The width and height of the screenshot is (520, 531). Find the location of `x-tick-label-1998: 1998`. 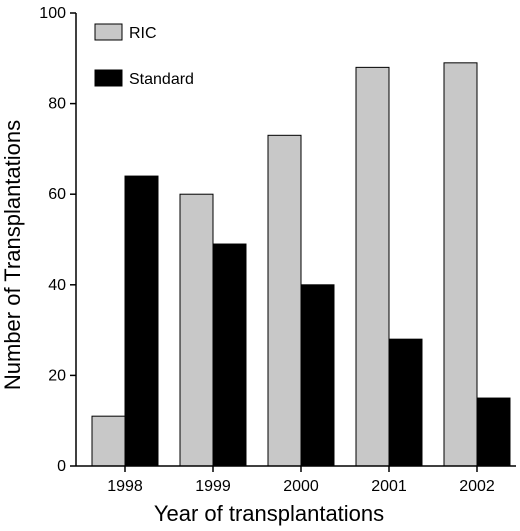

x-tick-label-1998: 1998 is located at coordinates (125, 486).